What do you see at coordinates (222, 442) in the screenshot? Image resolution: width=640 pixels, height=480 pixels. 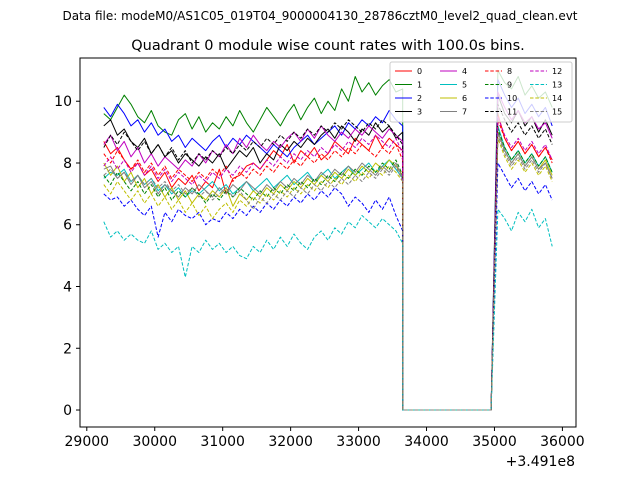 I see `x-tick-label: 31000` at bounding box center [222, 442].